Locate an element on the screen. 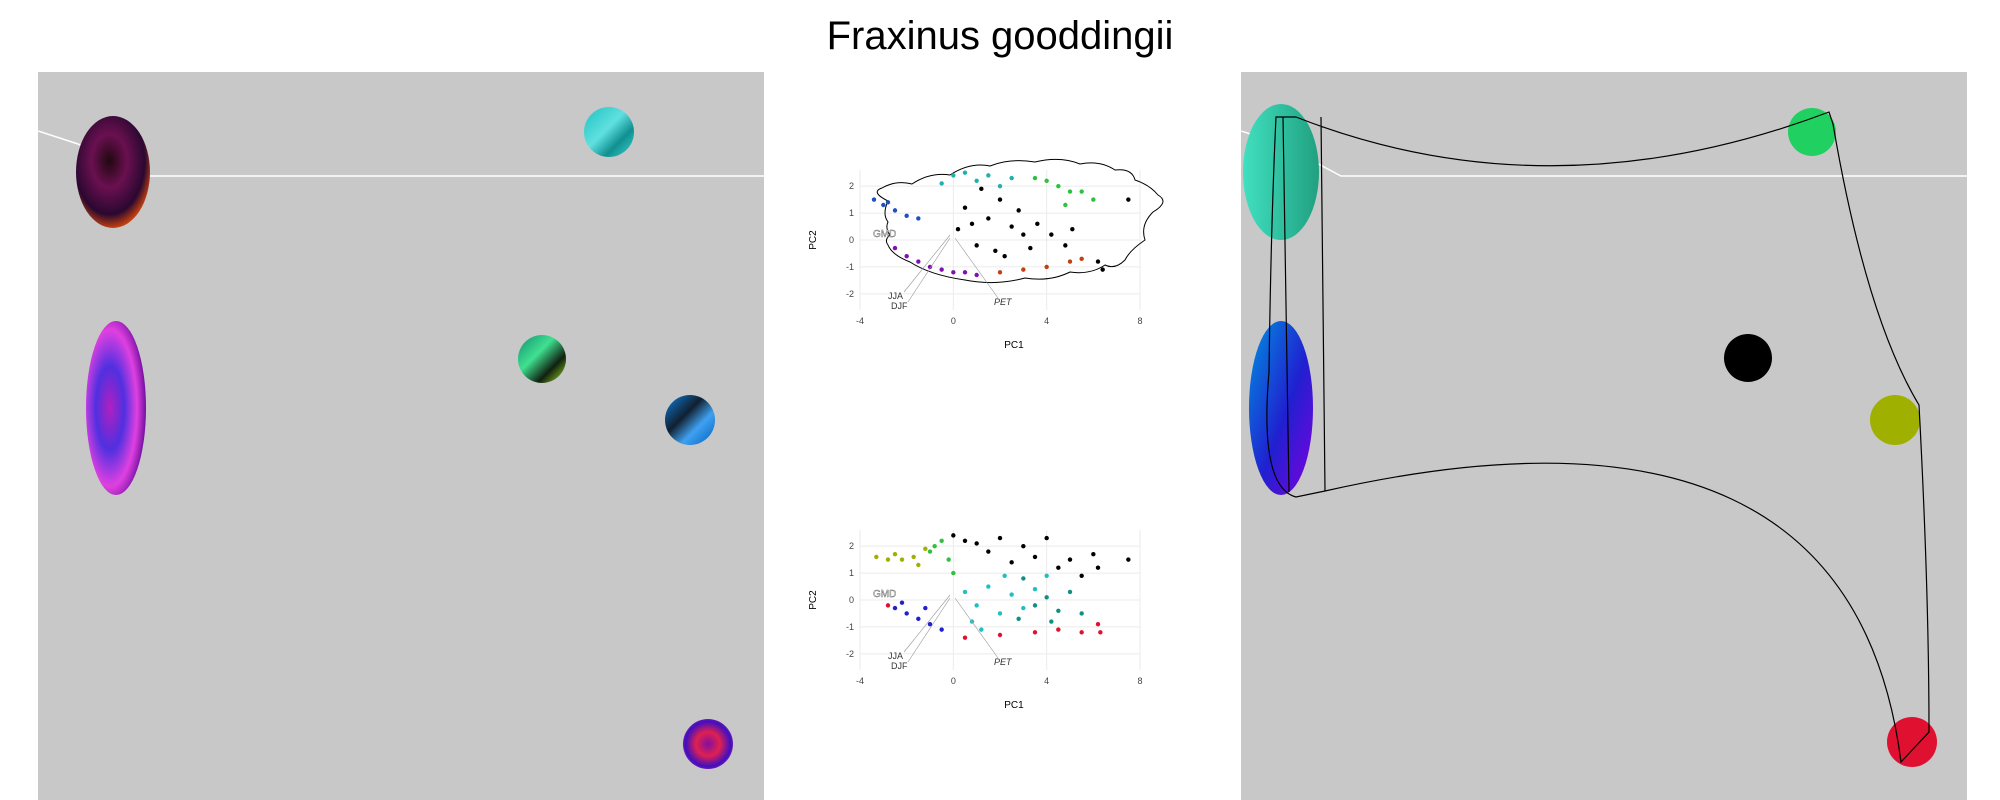  pca-bottom-y-ticks: -2 -1 0 1 2 is located at coordinates (850, 600).